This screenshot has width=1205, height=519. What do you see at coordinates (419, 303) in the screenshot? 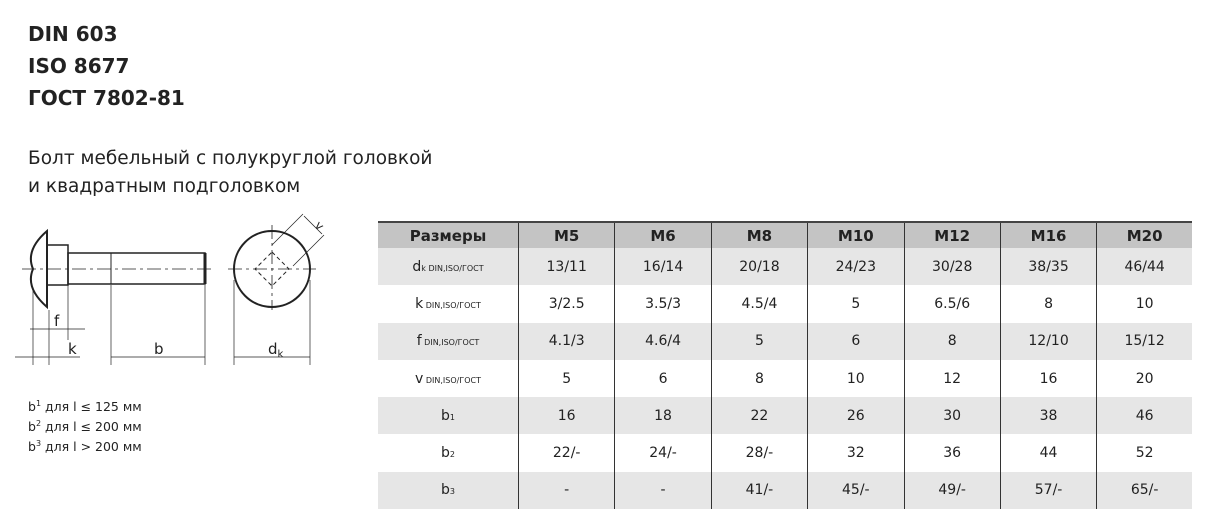
I see `param-symbol: k` at bounding box center [419, 303].